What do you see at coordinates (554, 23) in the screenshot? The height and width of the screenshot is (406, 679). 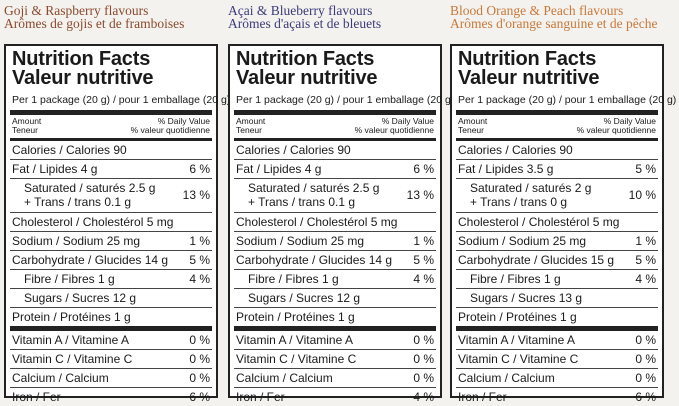 I see `flavour-name-fr: Arômes d'orange sanguine et de pêche` at bounding box center [554, 23].